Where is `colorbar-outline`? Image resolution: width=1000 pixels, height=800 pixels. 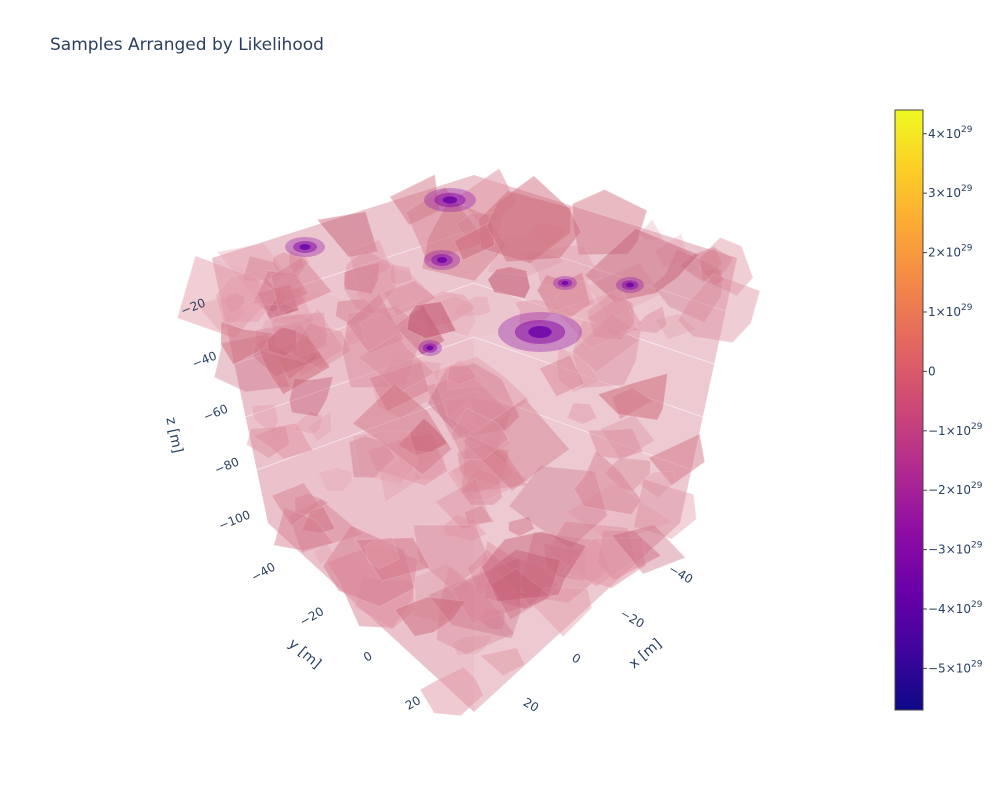 colorbar-outline is located at coordinates (909, 410).